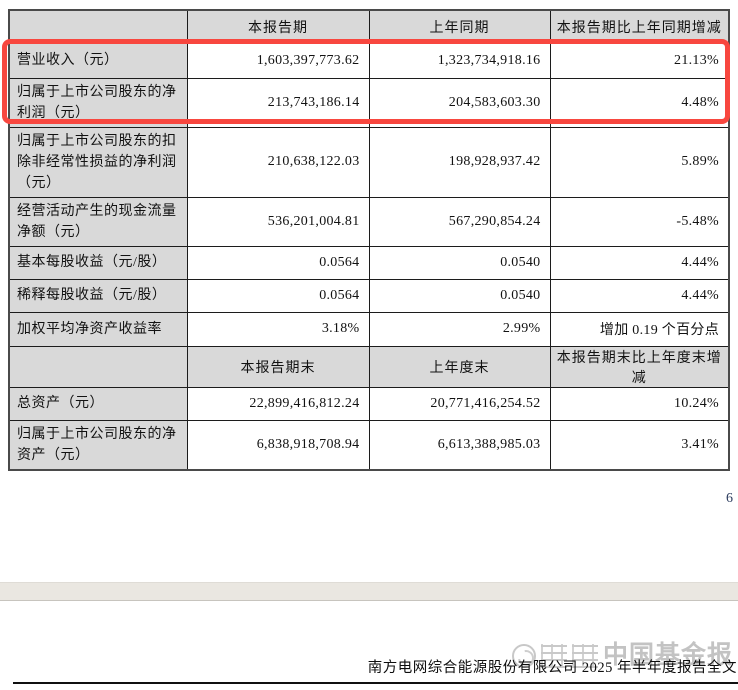  What do you see at coordinates (98, 102) in the screenshot?
I see `row-label: 归属于上市公司股东的净利润（元）` at bounding box center [98, 102].